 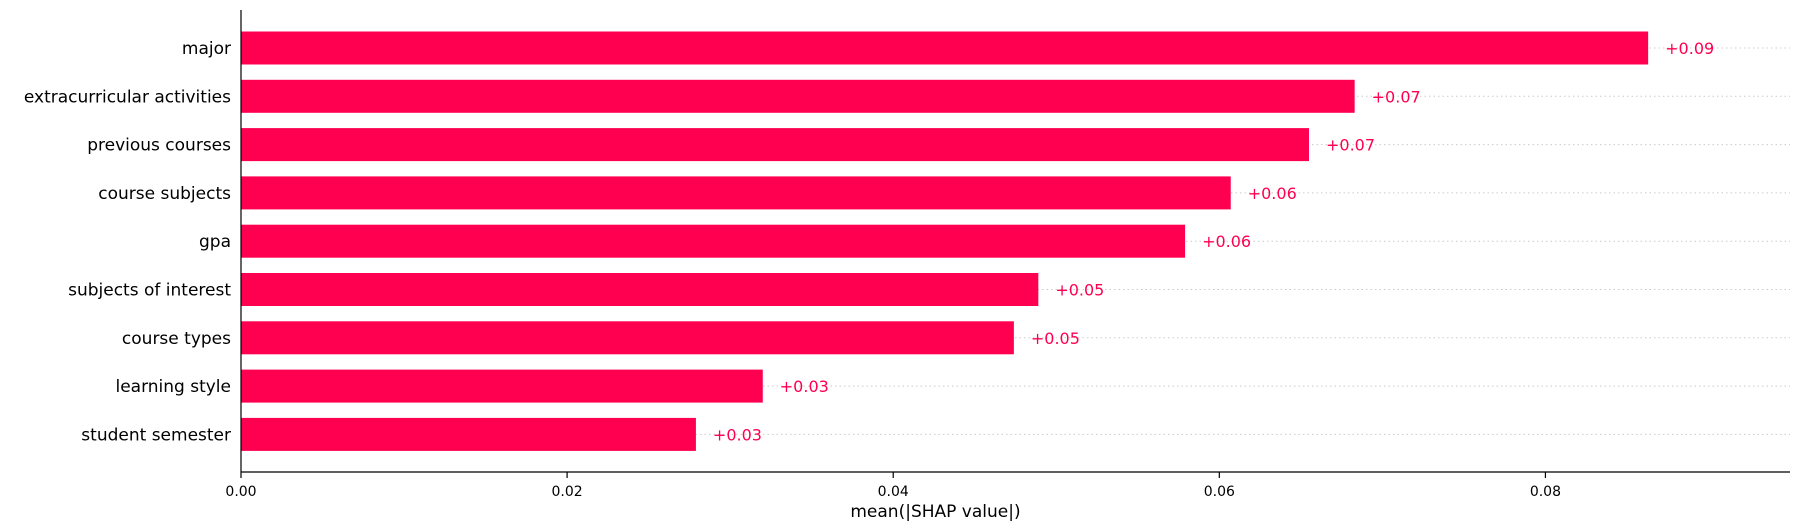 What do you see at coordinates (567, 492) in the screenshot?
I see `x-tick-label: 0.02` at bounding box center [567, 492].